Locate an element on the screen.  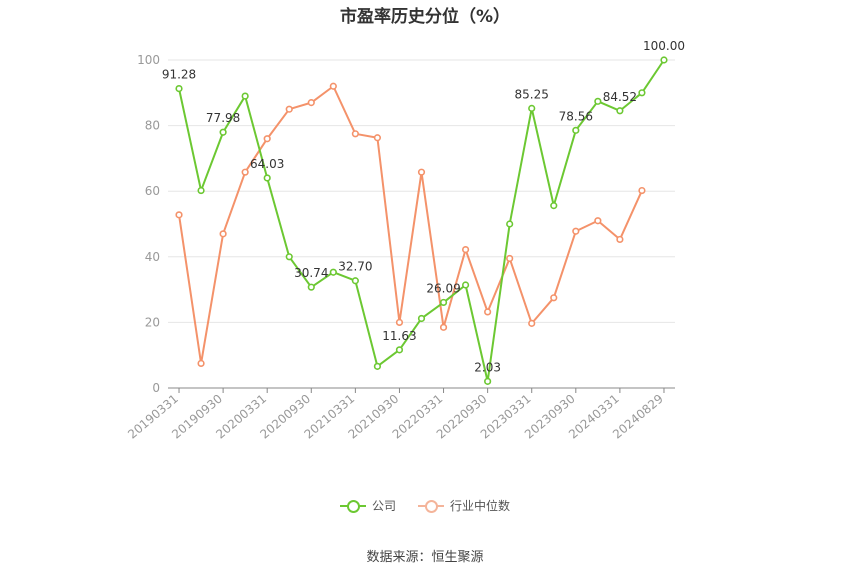
y-tick-label: 100 is located at coordinates (148, 60).